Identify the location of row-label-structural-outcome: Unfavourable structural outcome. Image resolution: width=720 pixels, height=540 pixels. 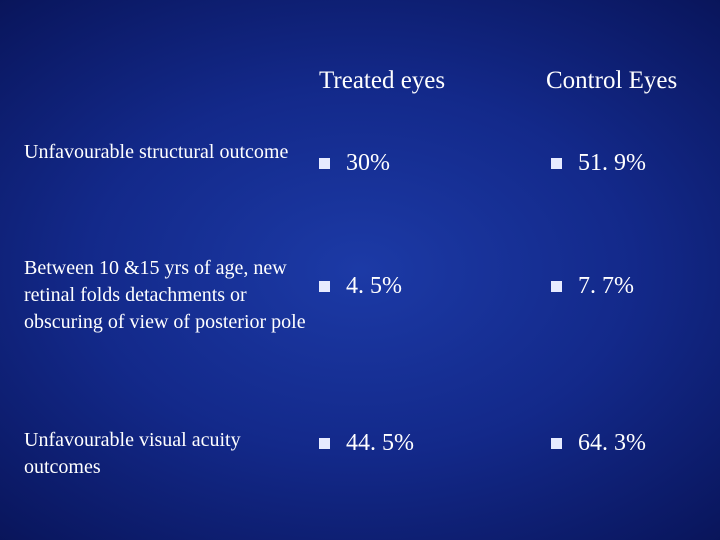
(156, 152).